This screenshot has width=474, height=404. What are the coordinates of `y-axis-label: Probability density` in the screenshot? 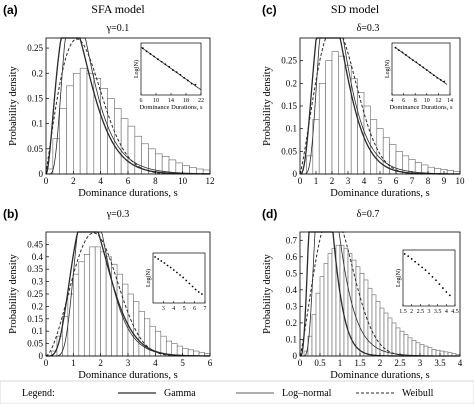 It's located at (267, 105).